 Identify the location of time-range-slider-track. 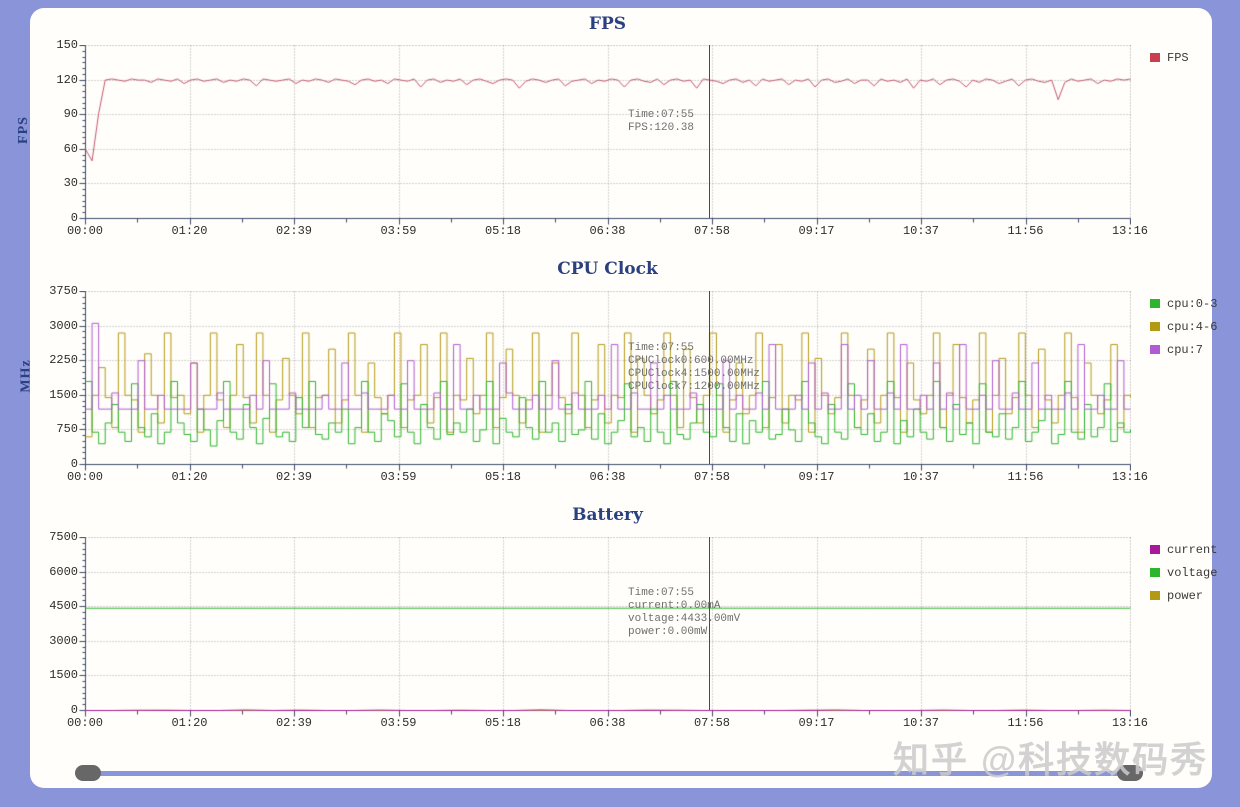
(610, 773).